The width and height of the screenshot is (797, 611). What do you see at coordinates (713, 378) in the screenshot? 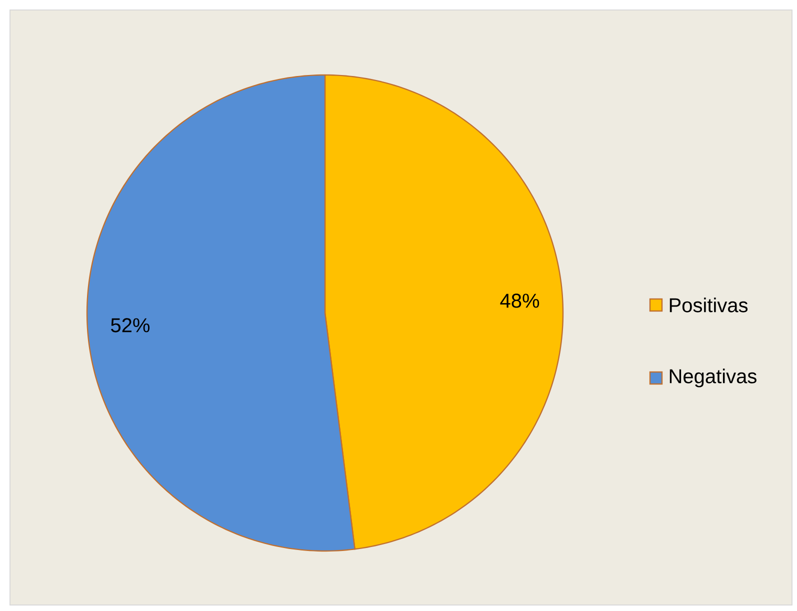
I see `legend-label: Negativas` at bounding box center [713, 378].